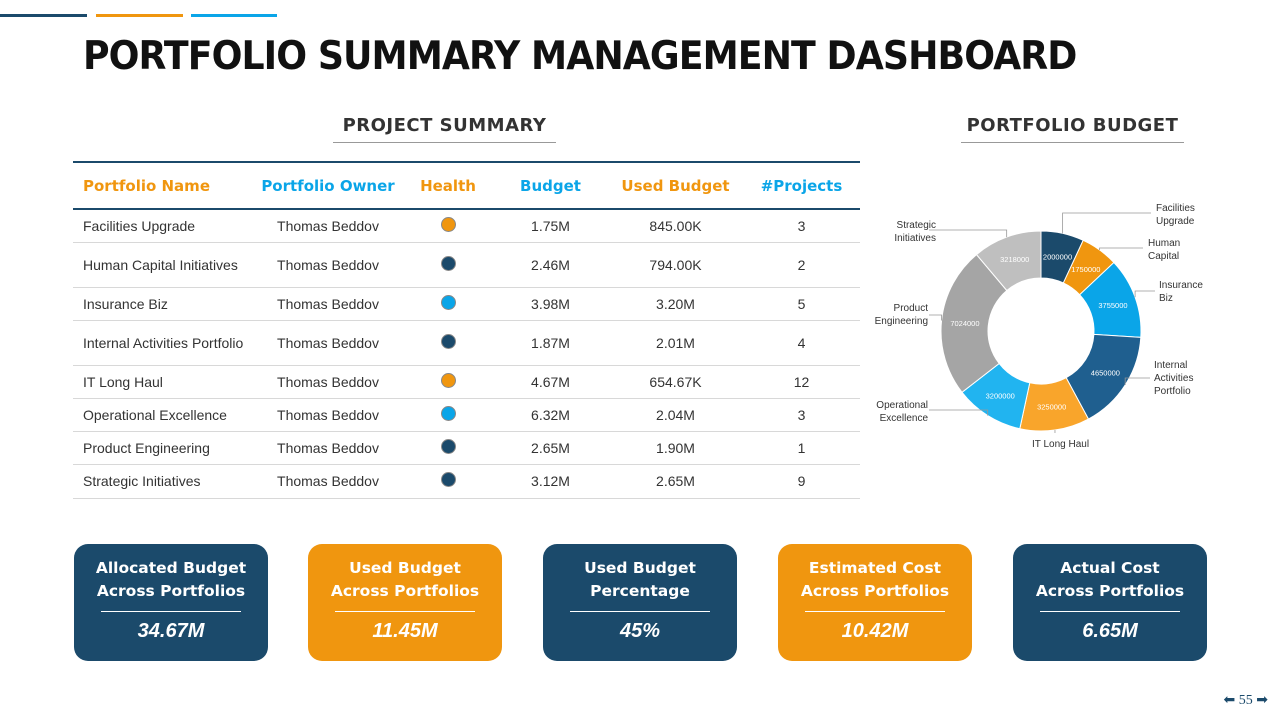 This screenshot has width=1280, height=720. What do you see at coordinates (915, 232) in the screenshot?
I see `legend-label: Strategic Initiatives` at bounding box center [915, 232].